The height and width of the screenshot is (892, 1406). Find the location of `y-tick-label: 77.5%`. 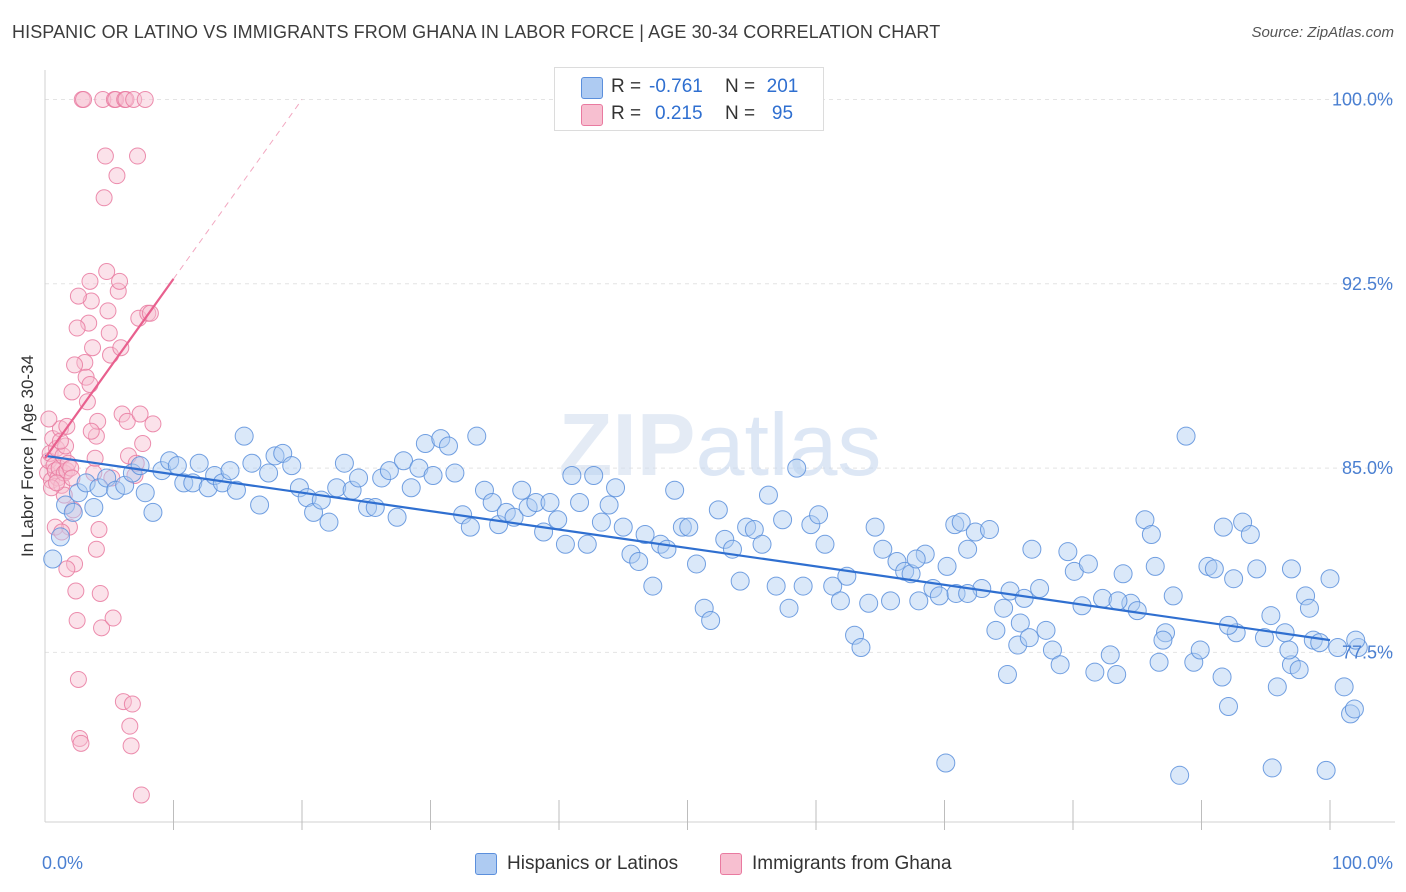

y-tick-label: 77.5% is located at coordinates (1367, 652).